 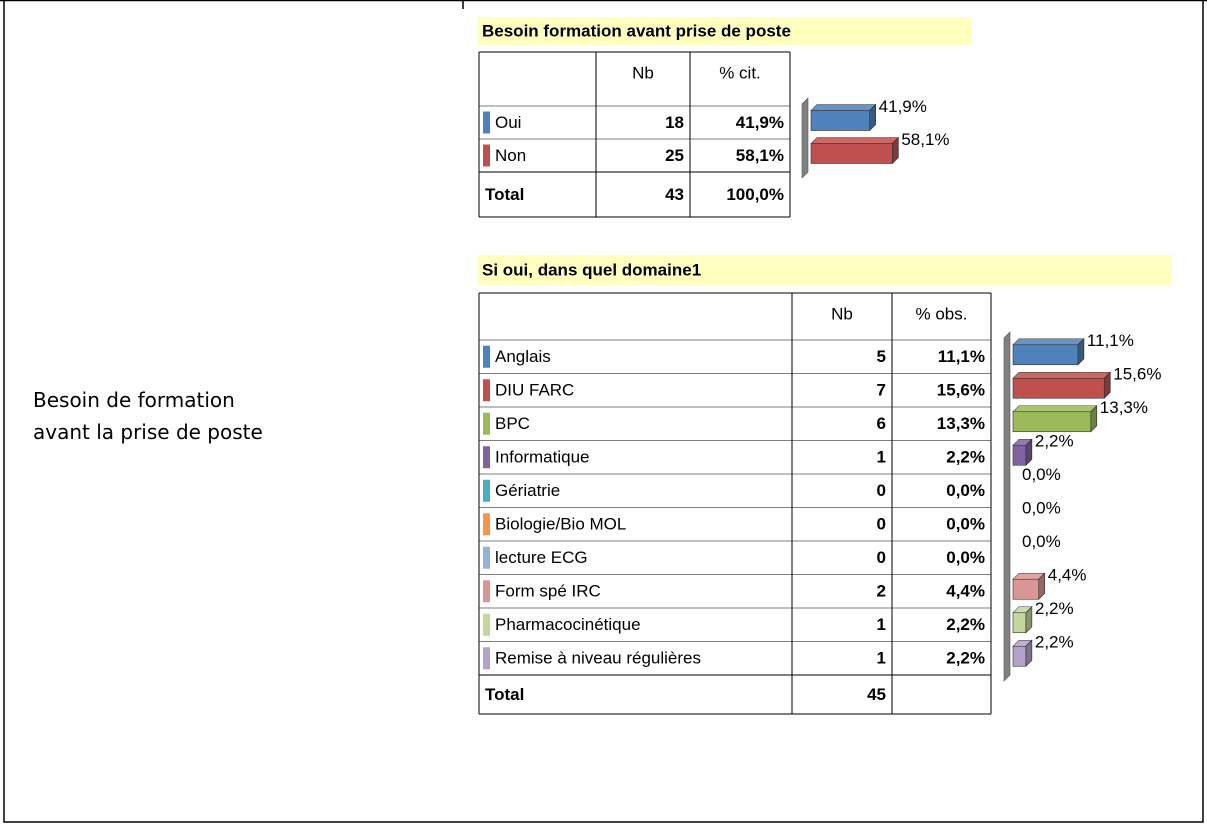 I want to click on bar-label: 11,1%, so click(x=1110, y=340).